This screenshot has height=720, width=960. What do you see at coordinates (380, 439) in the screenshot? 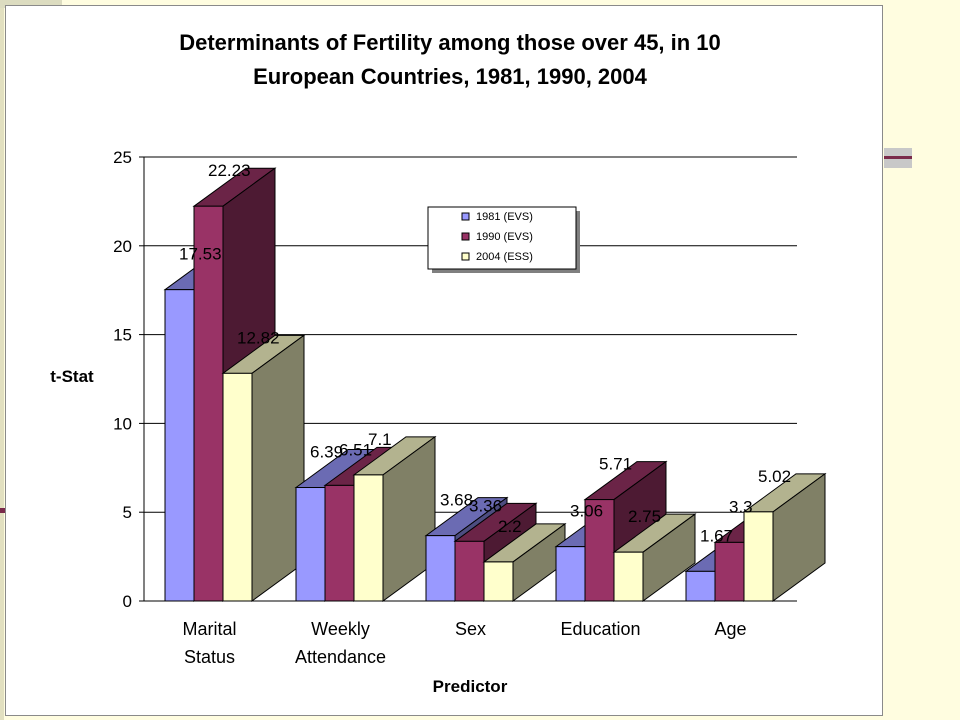
I see `value-label: 7.1` at bounding box center [380, 439].